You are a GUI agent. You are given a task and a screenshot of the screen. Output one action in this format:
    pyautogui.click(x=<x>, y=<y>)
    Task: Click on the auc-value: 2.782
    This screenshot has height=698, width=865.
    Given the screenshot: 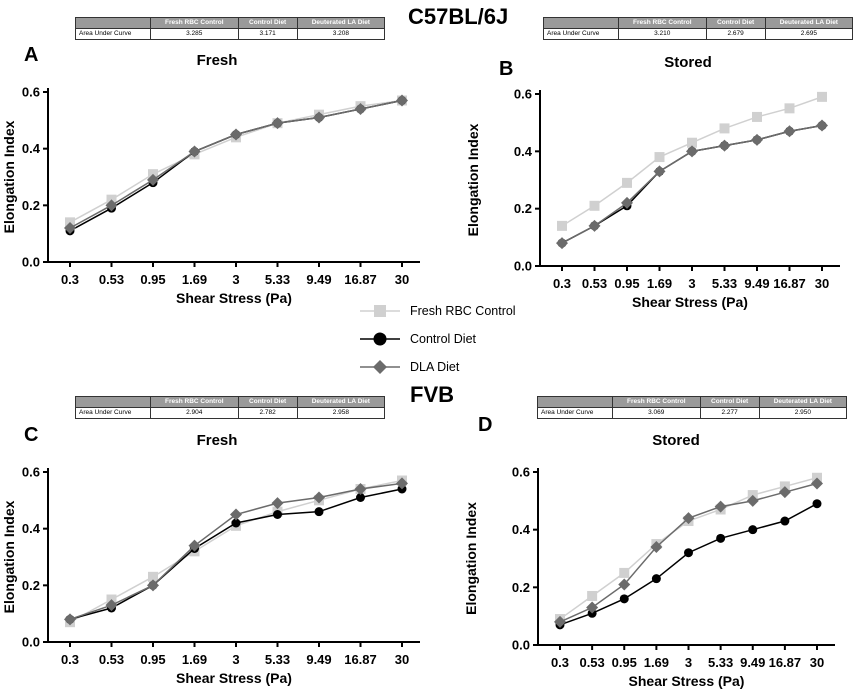 What is the action you would take?
    pyautogui.click(x=267, y=413)
    